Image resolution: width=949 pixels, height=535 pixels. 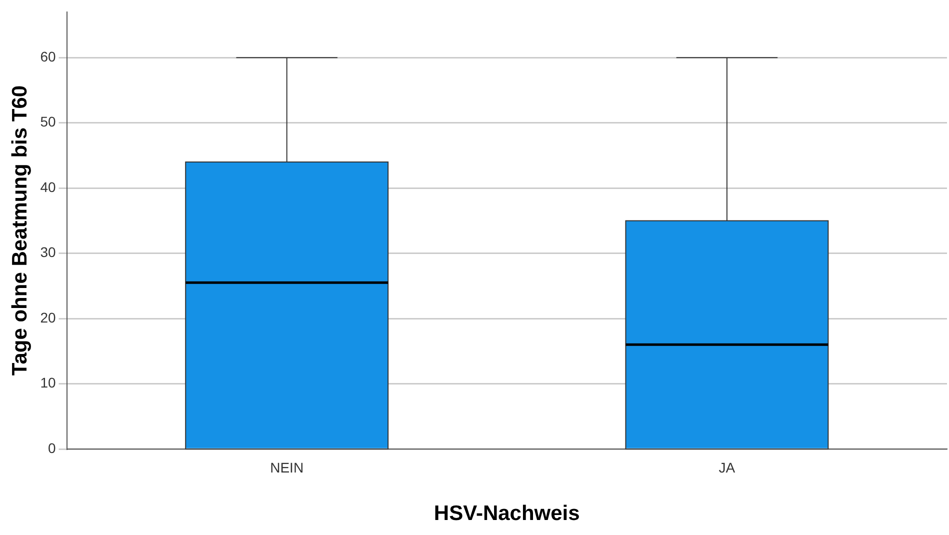 What do you see at coordinates (48, 122) in the screenshot?
I see `y-tick-label: 50` at bounding box center [48, 122].